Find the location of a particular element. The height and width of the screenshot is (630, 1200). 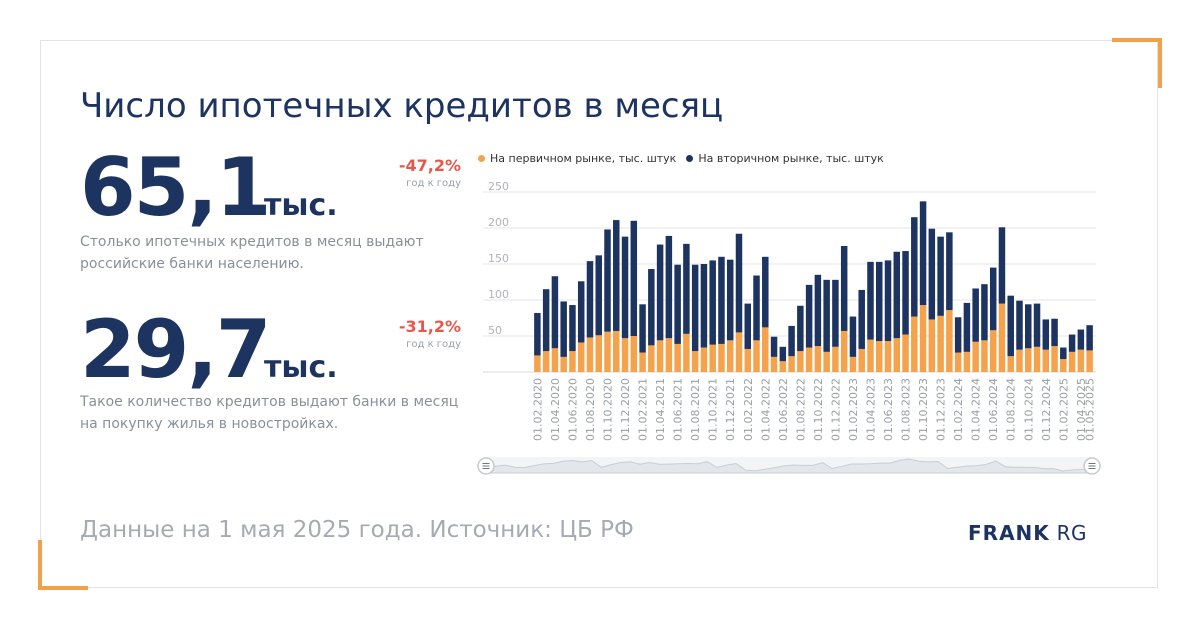

navigator-handle-left is located at coordinates (486, 466).